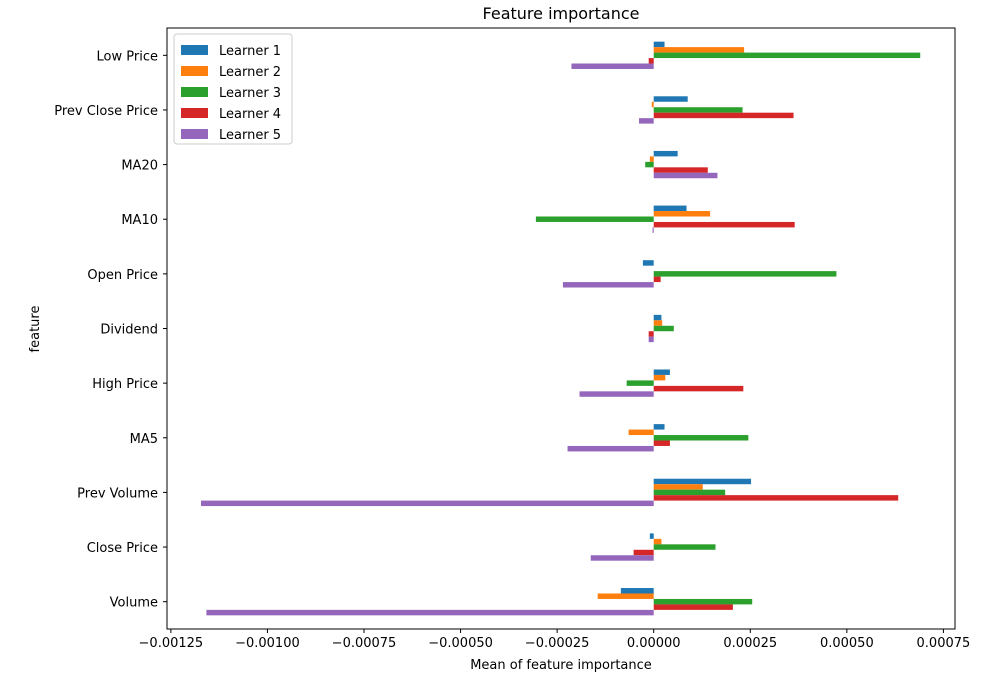  Describe the element at coordinates (364, 643) in the screenshot. I see `x-tick-label: −0.00075` at that location.